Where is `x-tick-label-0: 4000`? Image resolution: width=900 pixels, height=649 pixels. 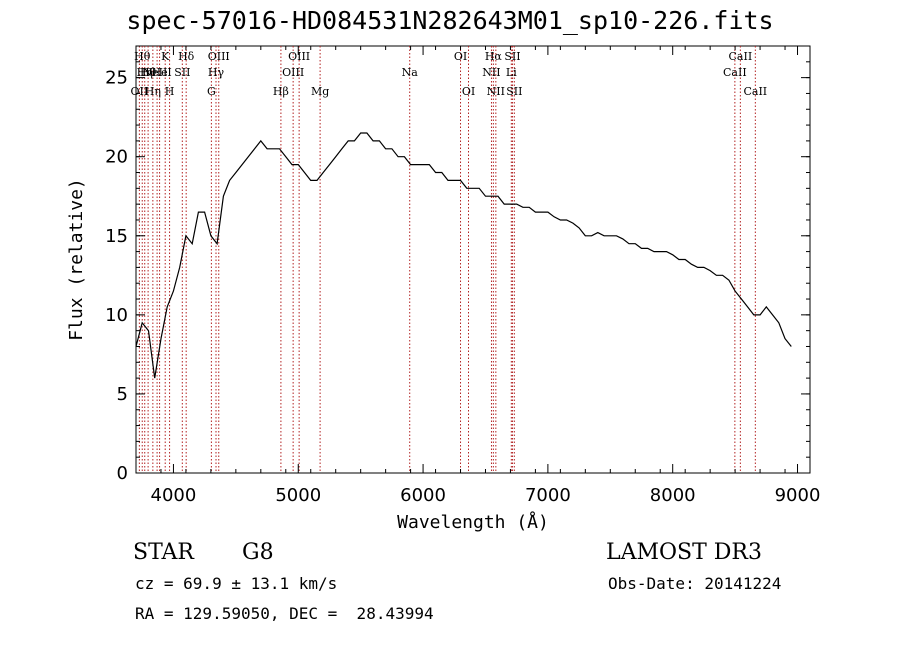 x-tick-label-0: 4000 is located at coordinates (174, 495).